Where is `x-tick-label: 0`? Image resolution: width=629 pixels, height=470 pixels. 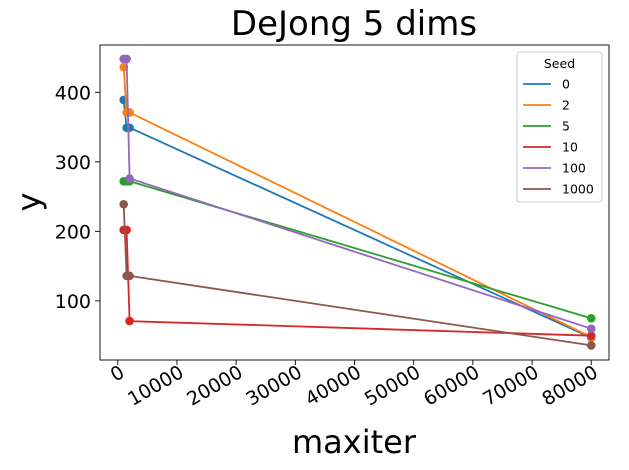
x-tick-label: 0 is located at coordinates (117, 373).